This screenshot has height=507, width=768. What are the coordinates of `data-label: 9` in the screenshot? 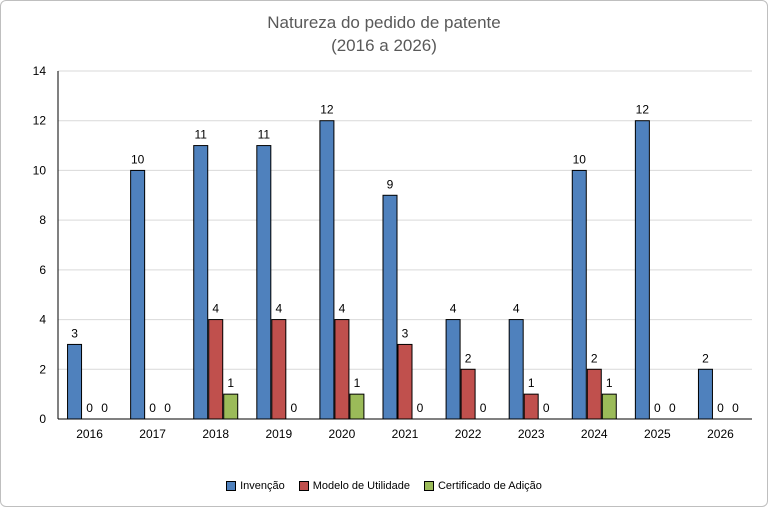 It's located at (390, 184).